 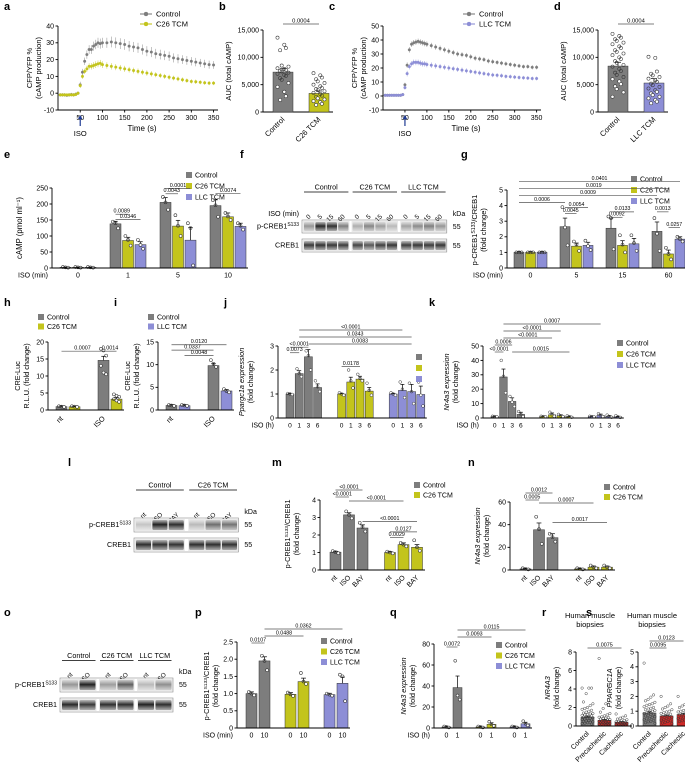 I want to click on svg-text: ISO (min), so click(x=218, y=736).